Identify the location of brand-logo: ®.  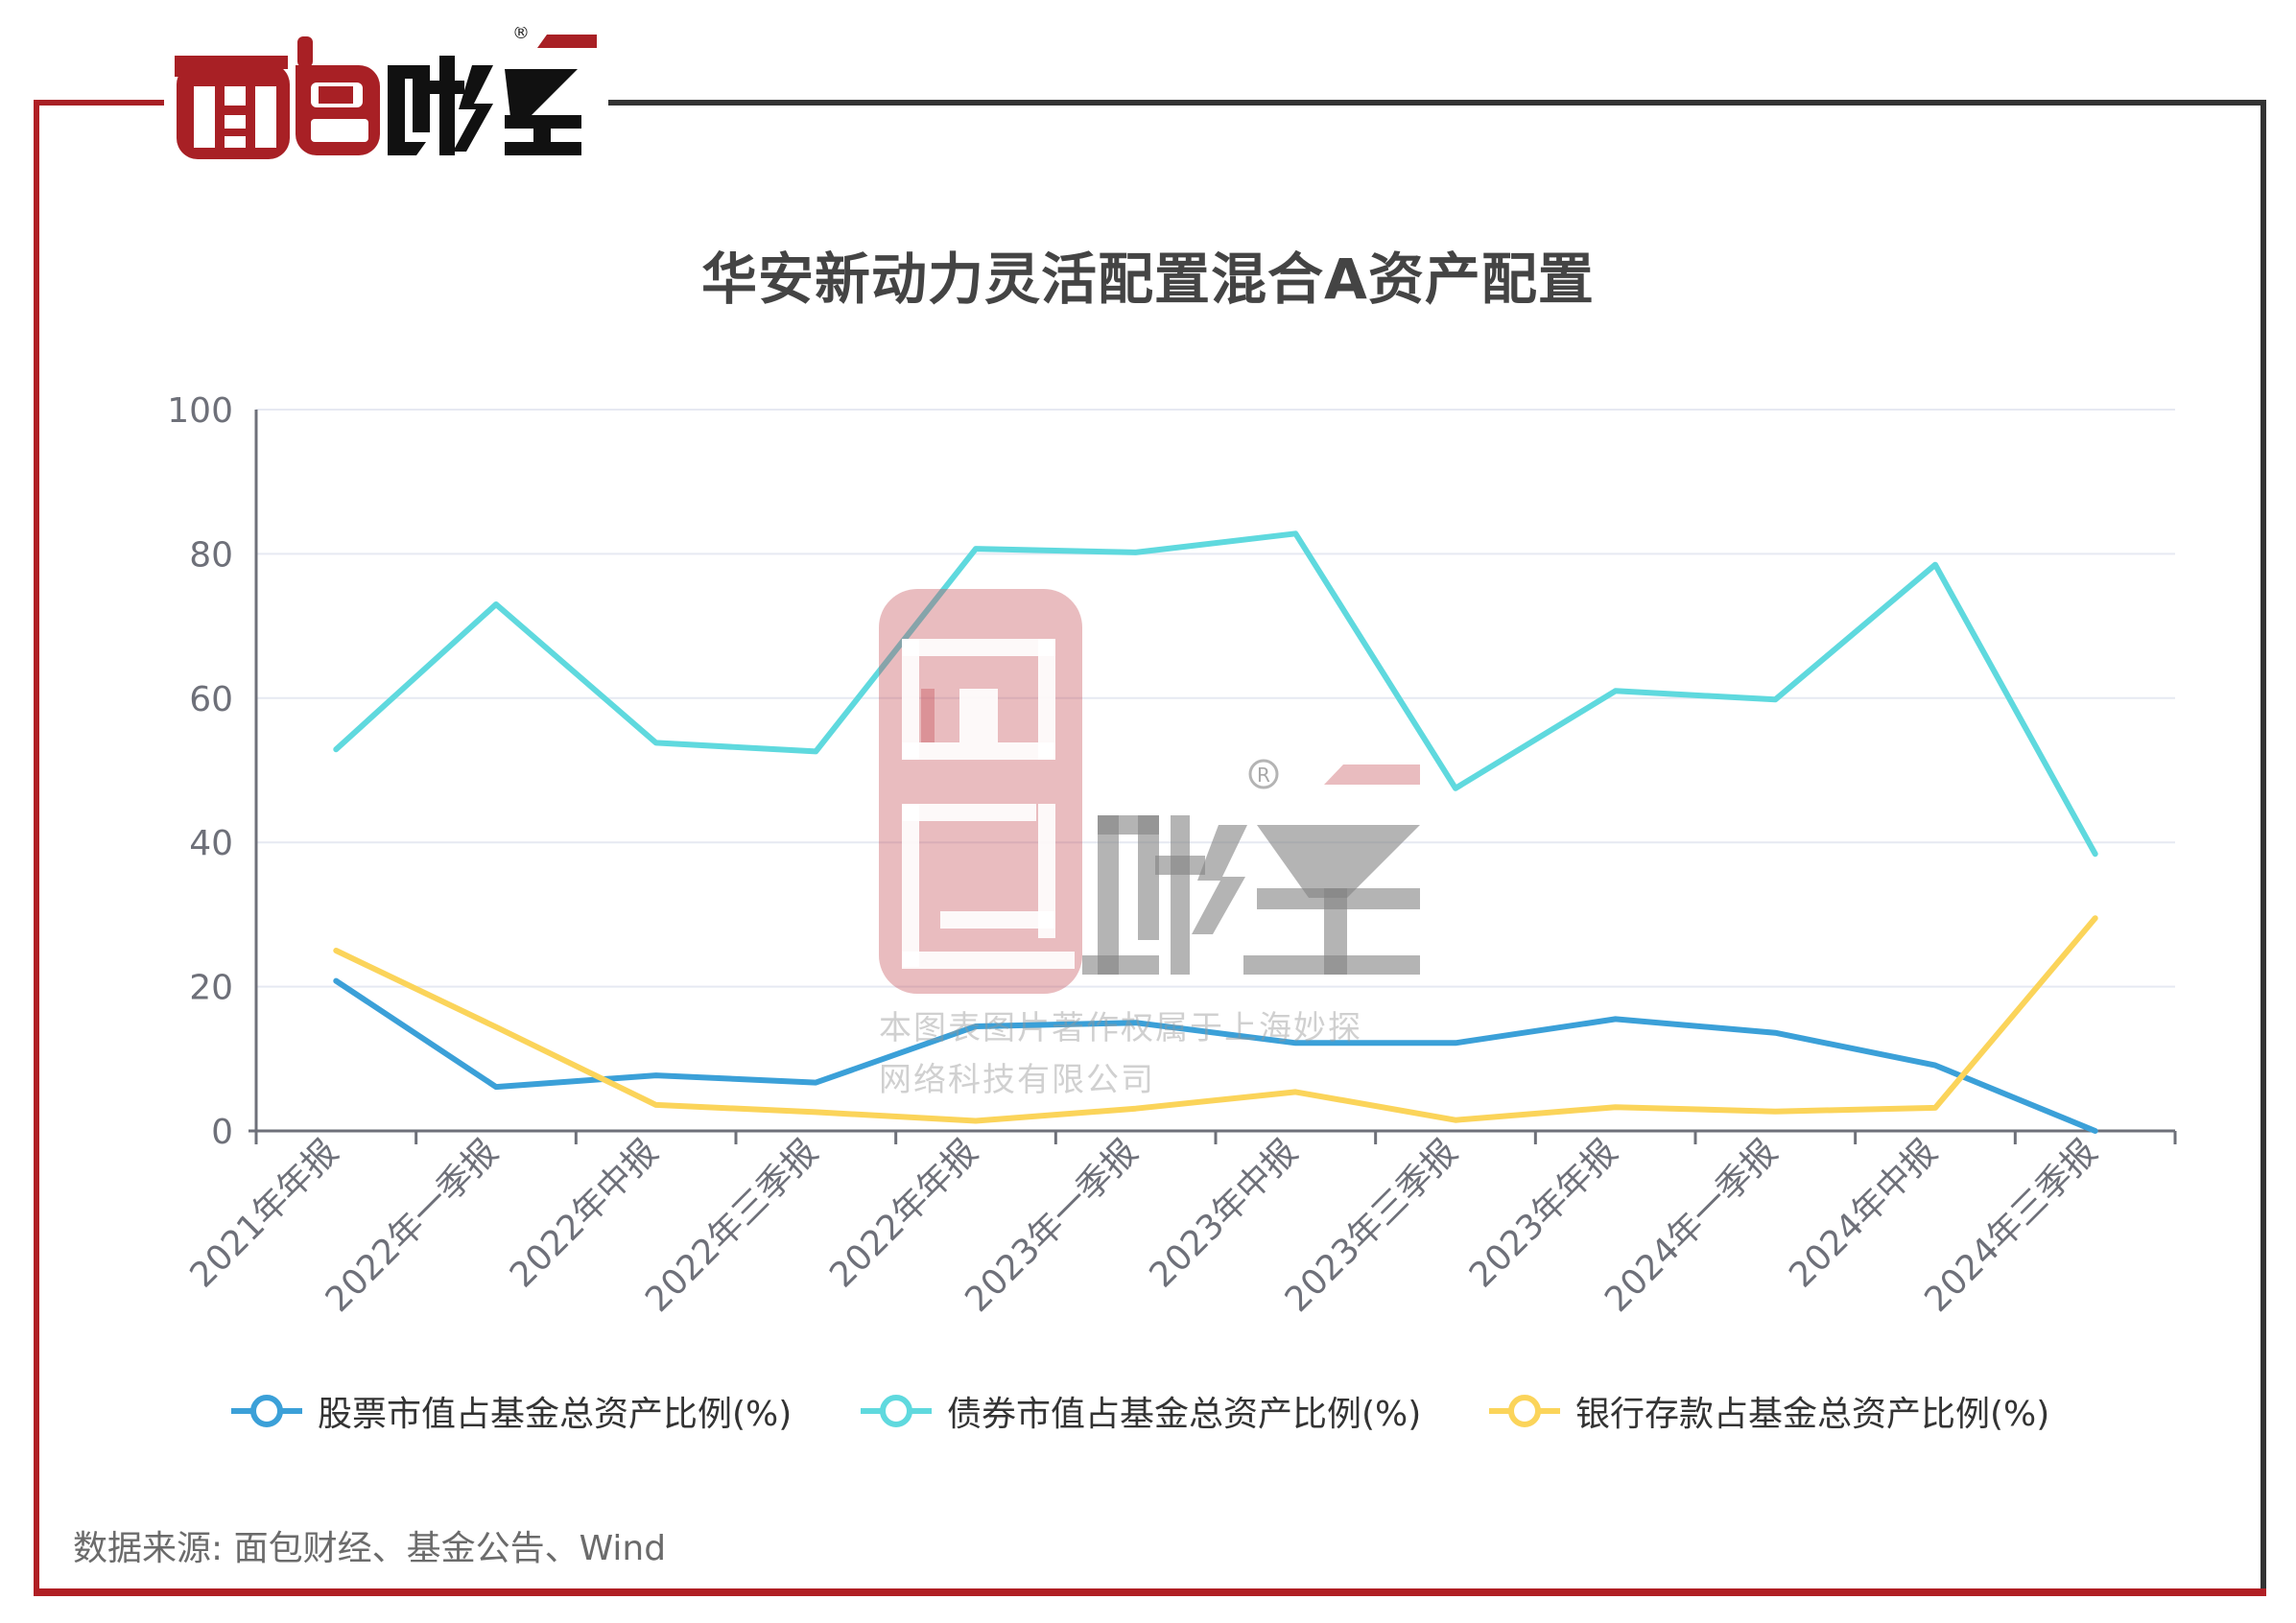
(386, 93).